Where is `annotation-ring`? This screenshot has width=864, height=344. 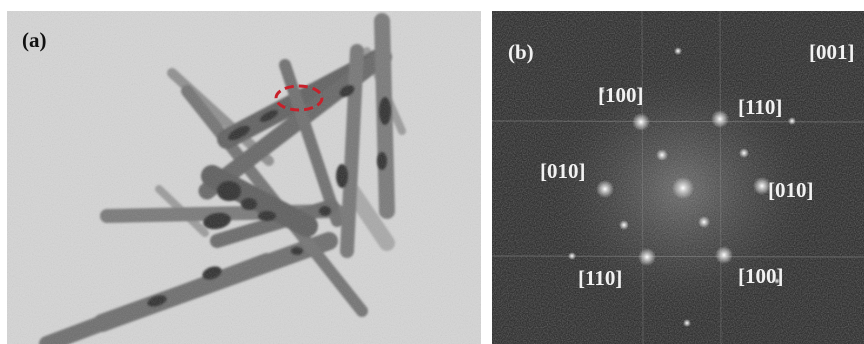 annotation-ring is located at coordinates (299, 98).